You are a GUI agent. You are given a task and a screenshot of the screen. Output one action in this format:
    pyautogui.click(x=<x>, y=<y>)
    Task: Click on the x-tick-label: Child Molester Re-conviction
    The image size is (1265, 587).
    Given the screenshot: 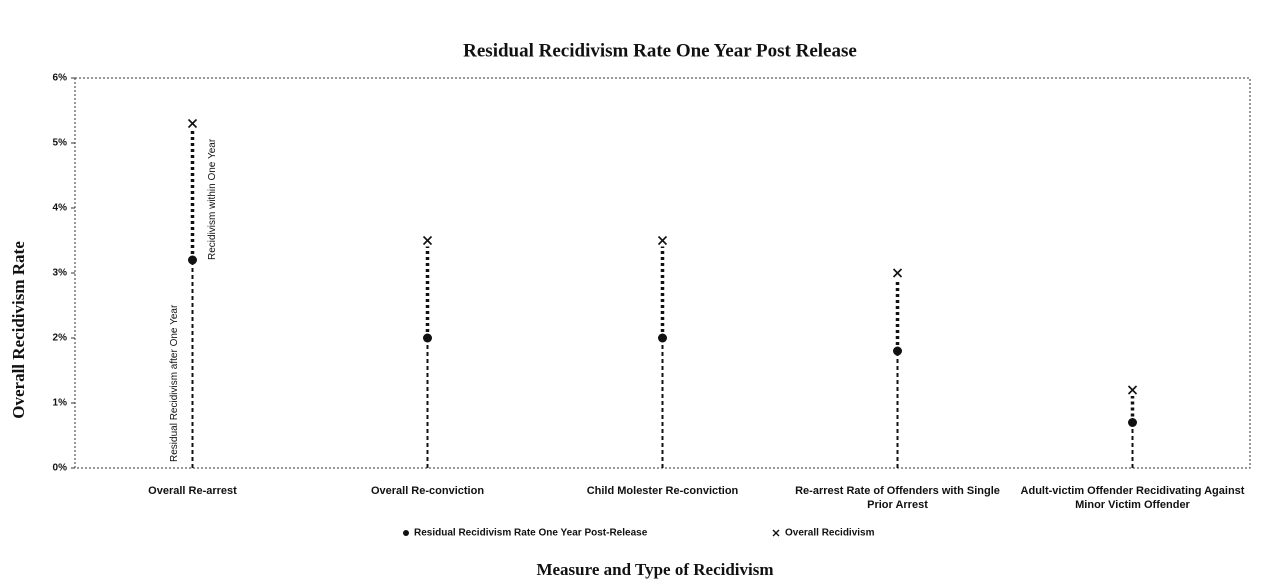 What is the action you would take?
    pyautogui.click(x=662, y=491)
    